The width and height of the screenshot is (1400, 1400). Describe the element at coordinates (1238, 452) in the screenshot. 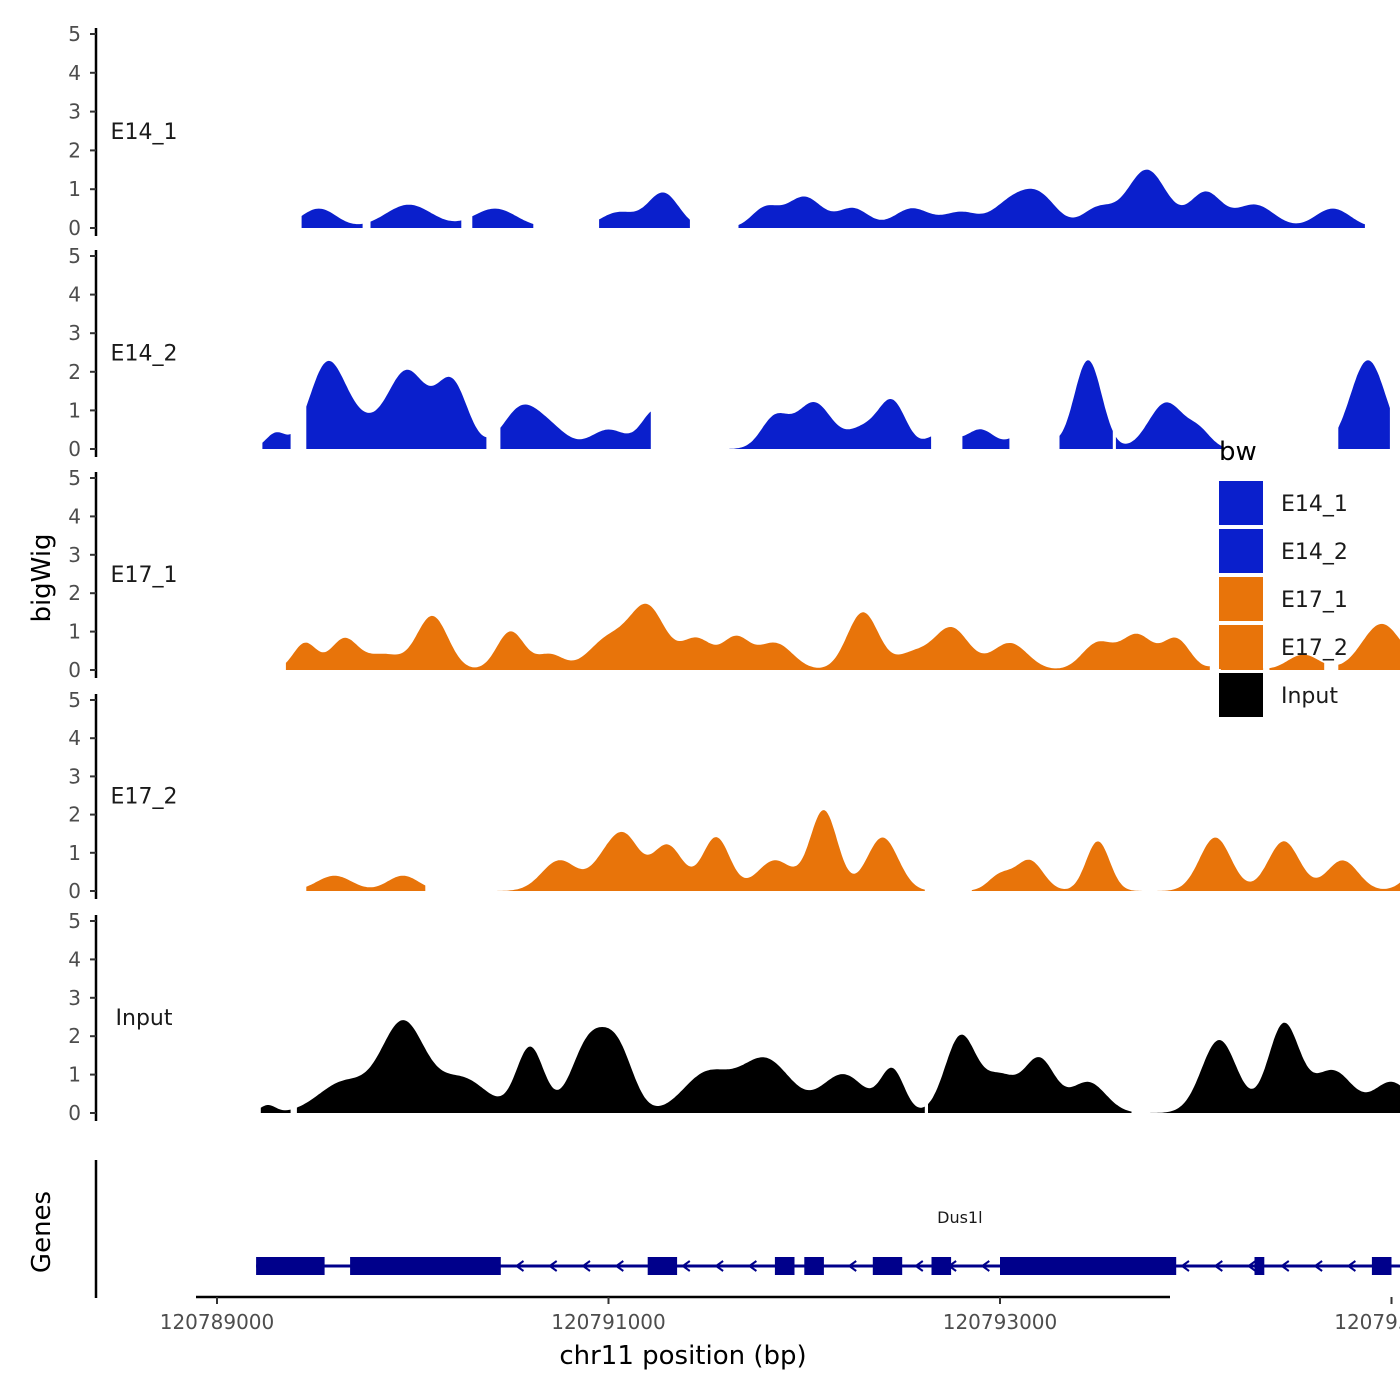

I see `legend-title: bw` at that location.